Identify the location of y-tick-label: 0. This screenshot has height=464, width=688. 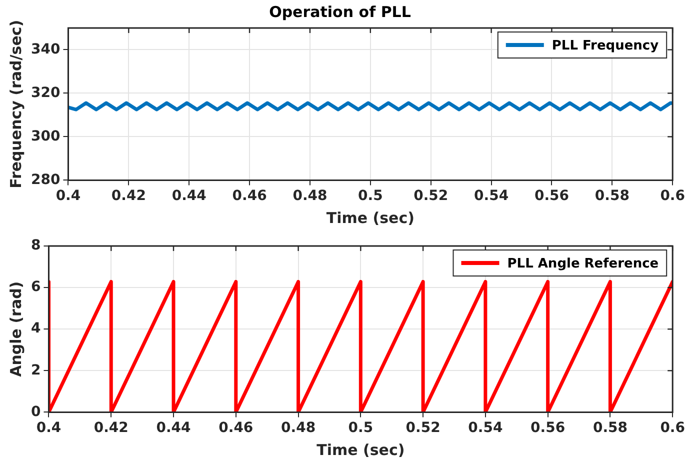
(35, 412).